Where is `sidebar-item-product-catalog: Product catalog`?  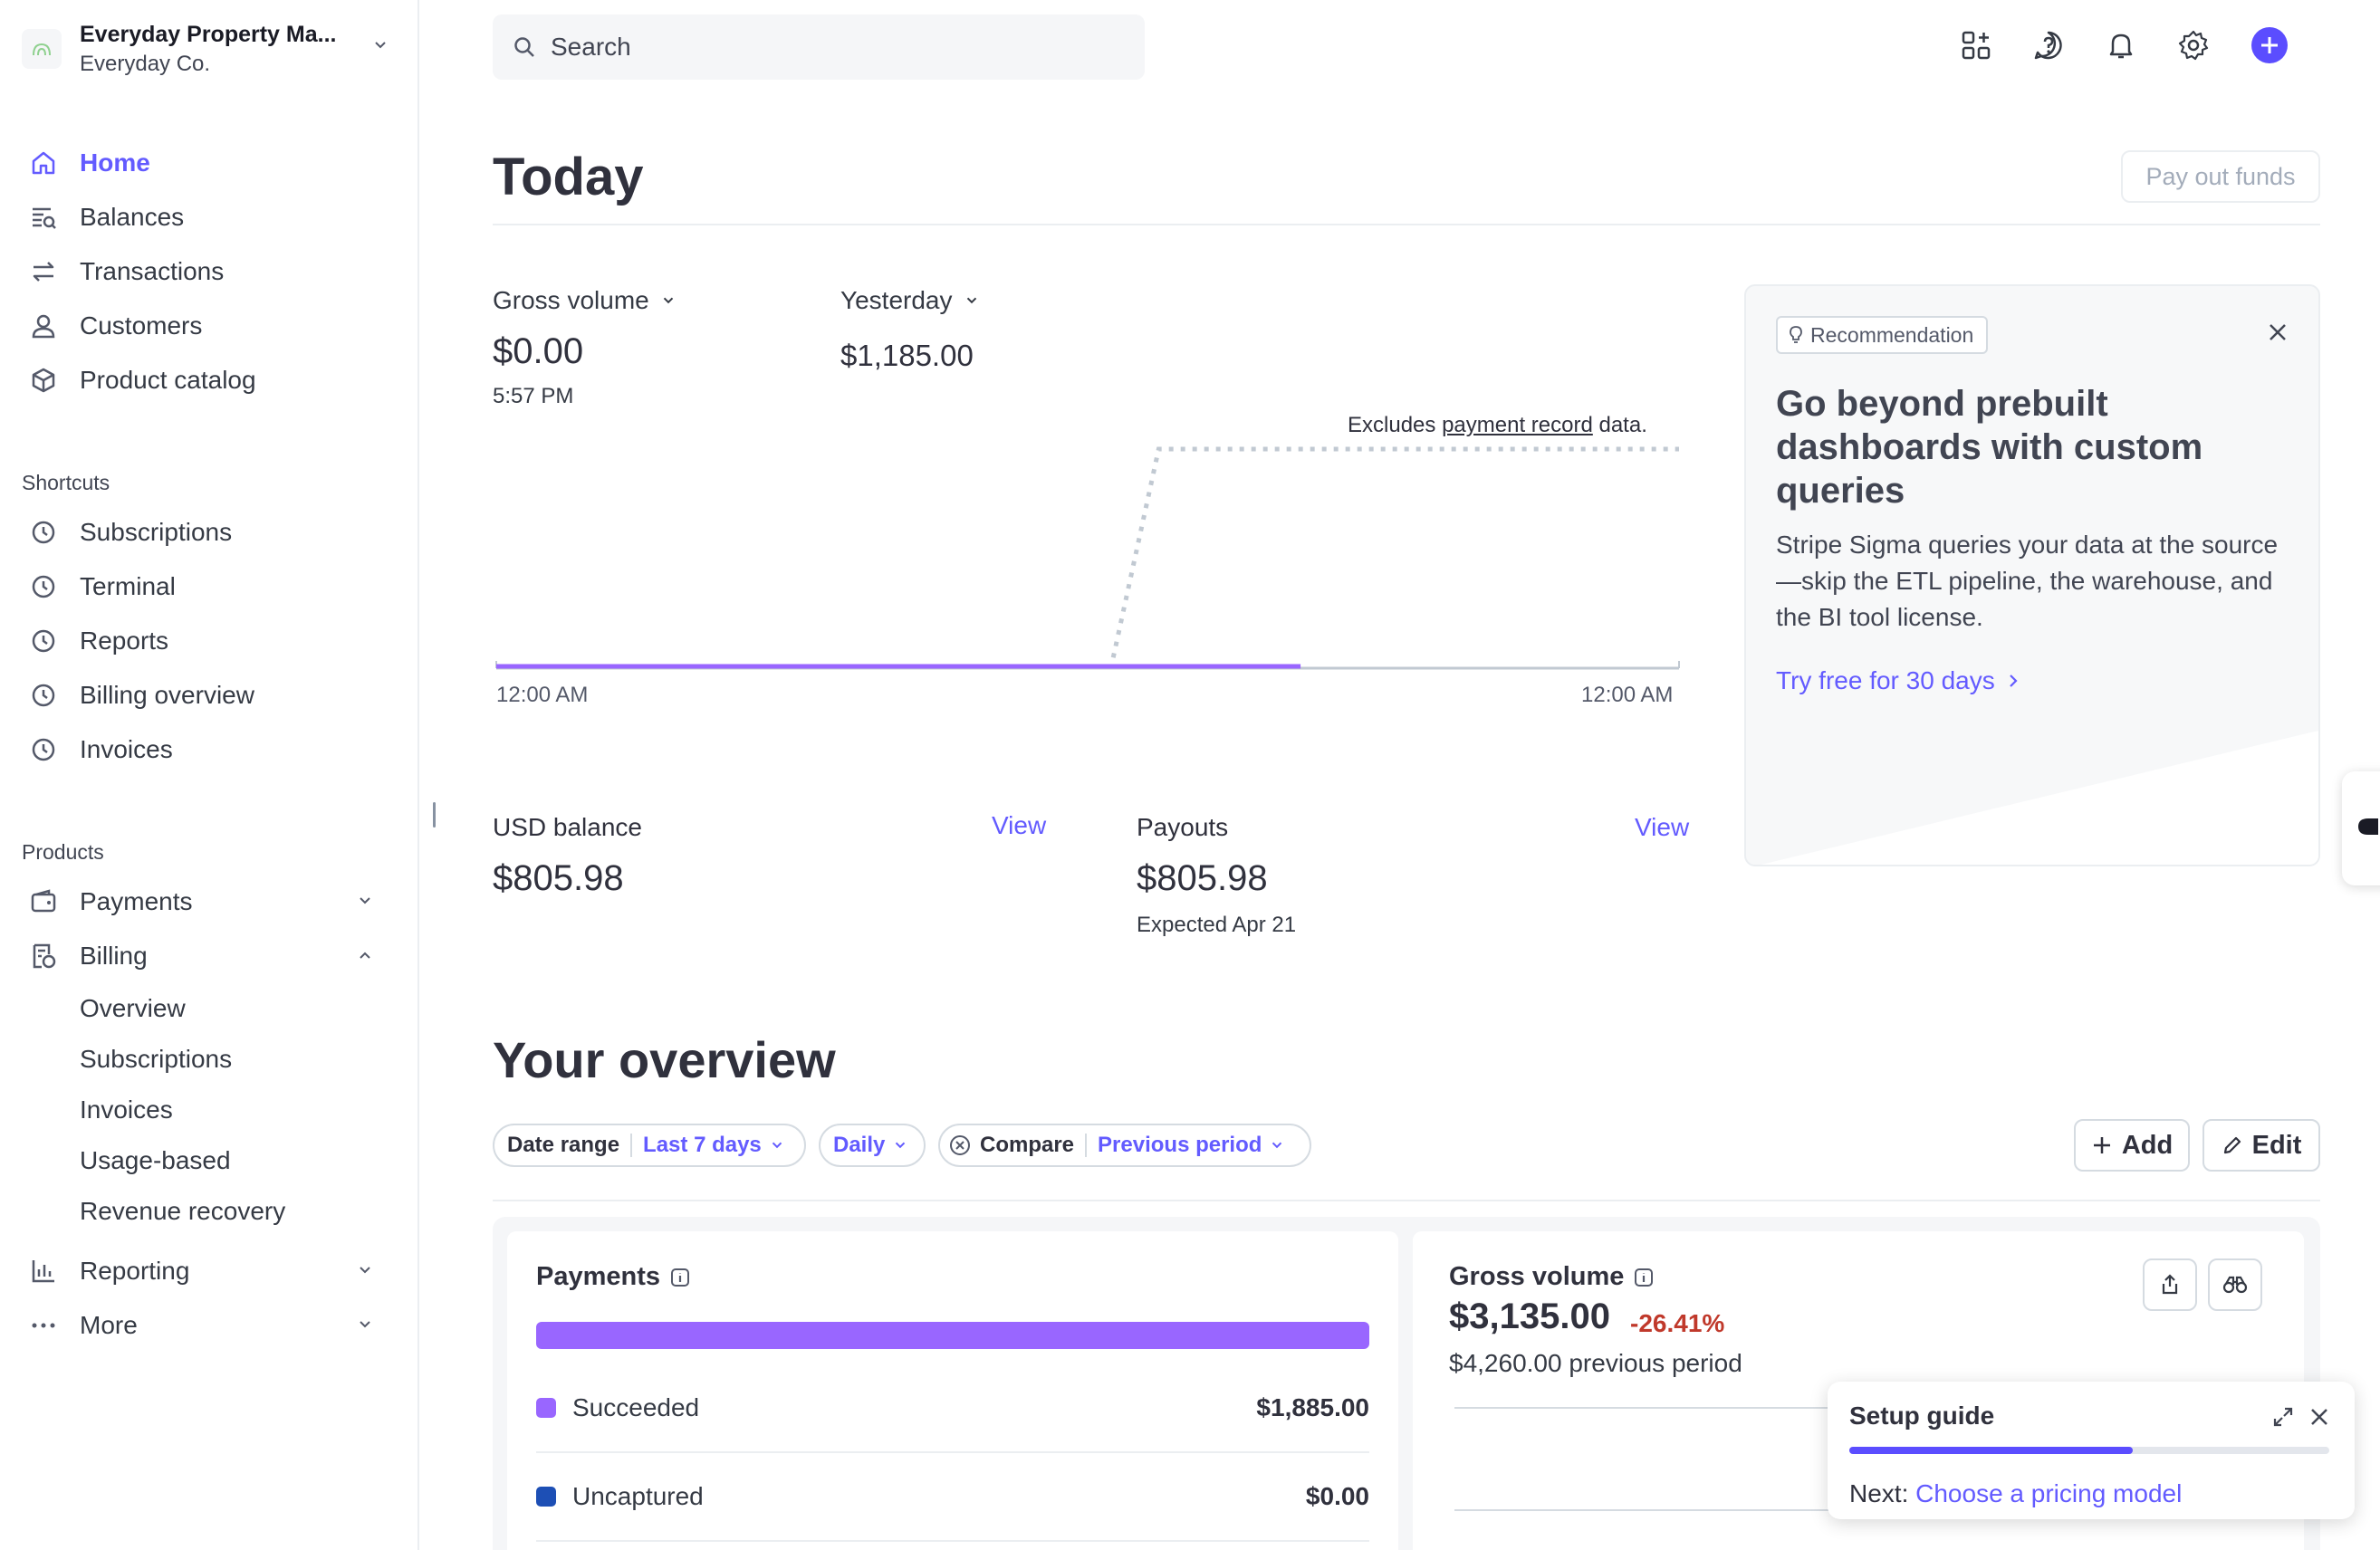
sidebar-item-product-catalog: Product catalog is located at coordinates (141, 380).